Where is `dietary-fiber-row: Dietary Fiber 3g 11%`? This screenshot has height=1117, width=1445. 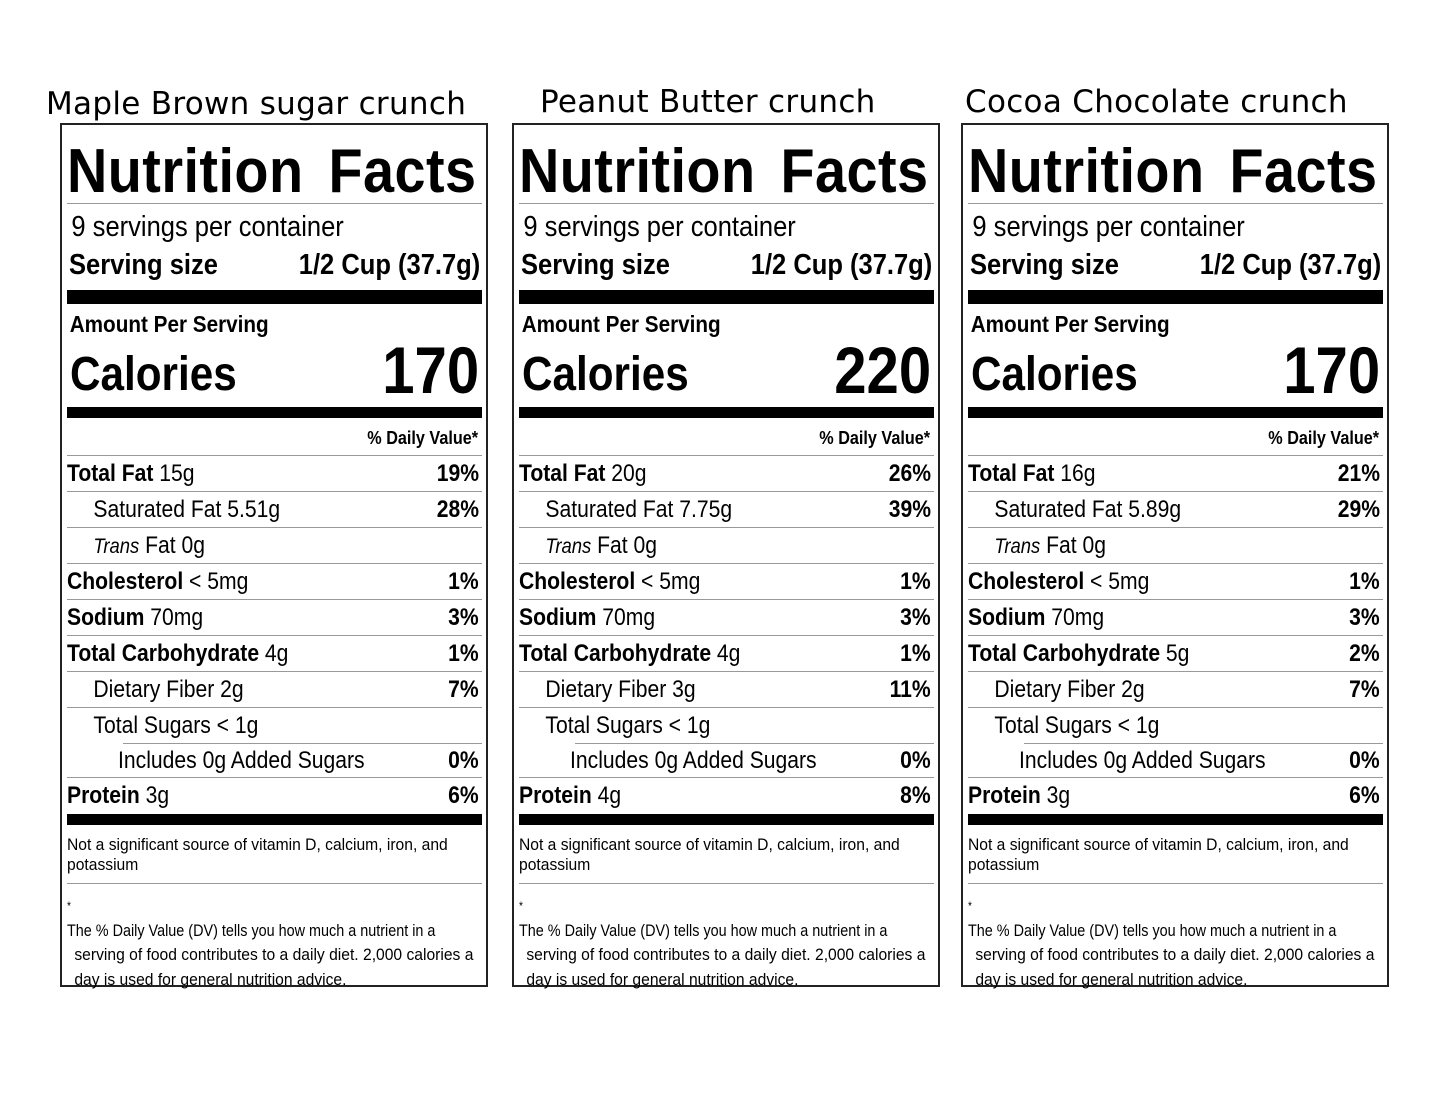 dietary-fiber-row: Dietary Fiber 3g 11% is located at coordinates (726, 690).